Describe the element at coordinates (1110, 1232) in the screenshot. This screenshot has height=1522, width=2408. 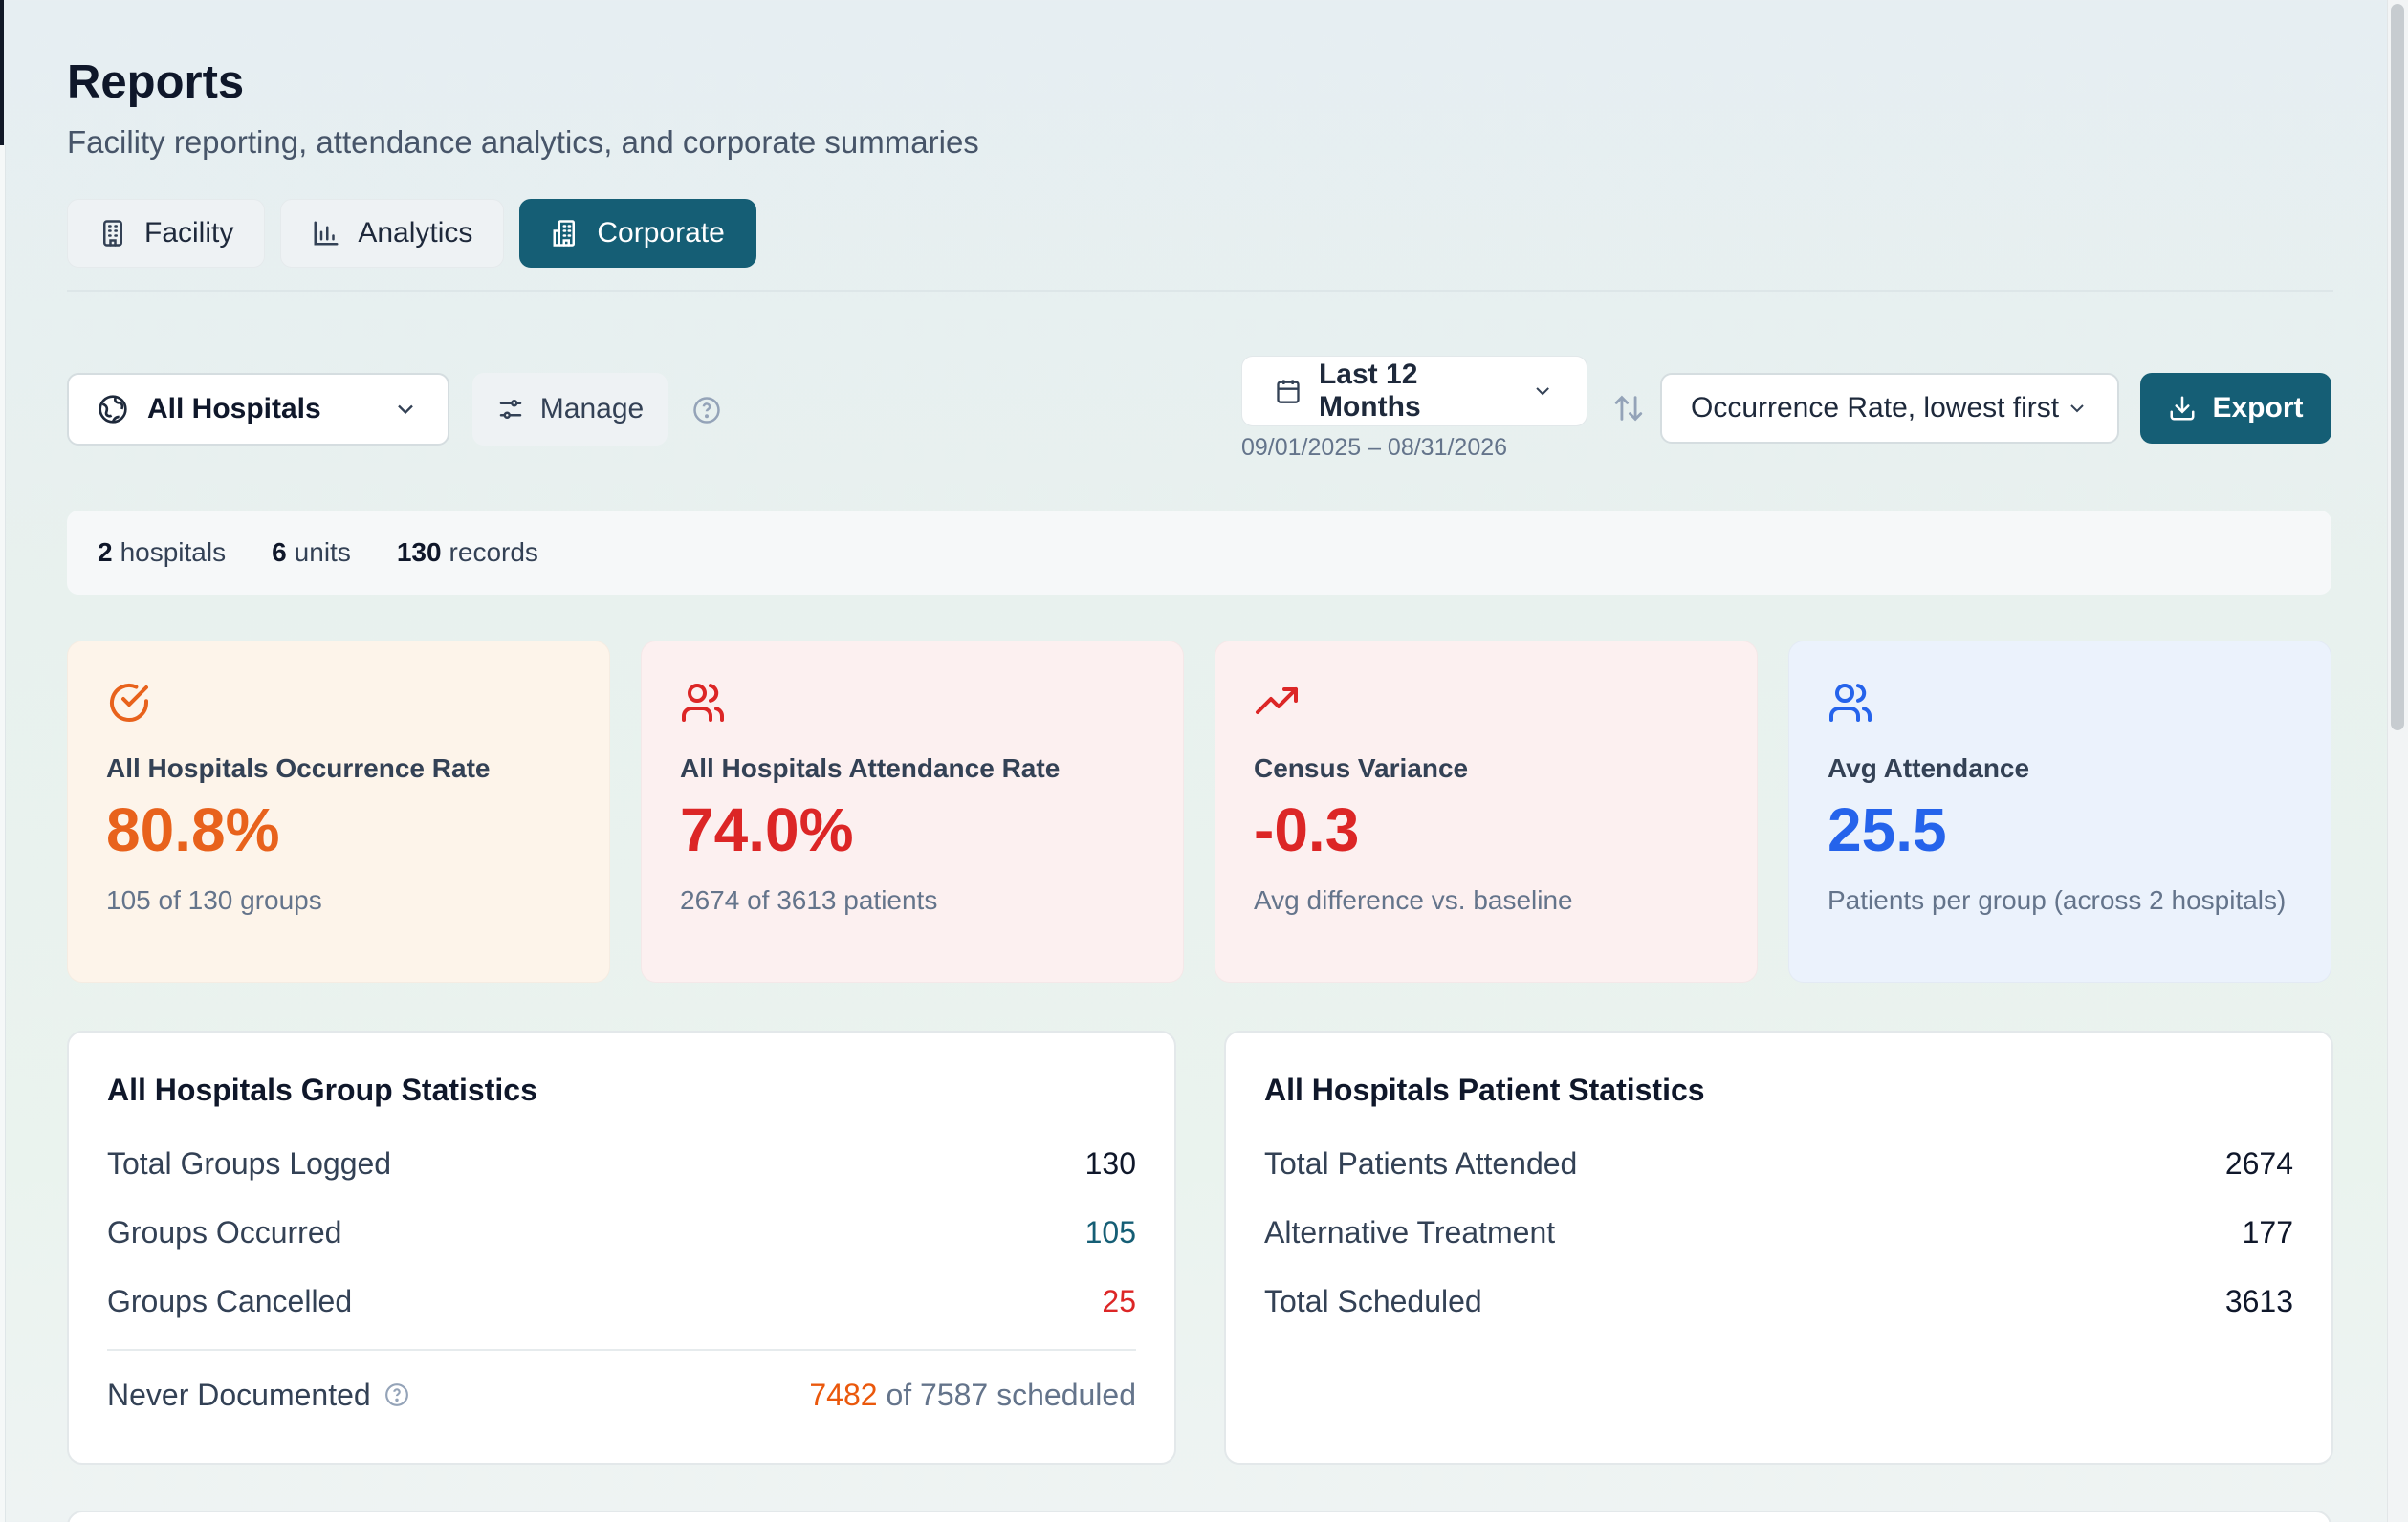
I see `stat-value: 105` at that location.